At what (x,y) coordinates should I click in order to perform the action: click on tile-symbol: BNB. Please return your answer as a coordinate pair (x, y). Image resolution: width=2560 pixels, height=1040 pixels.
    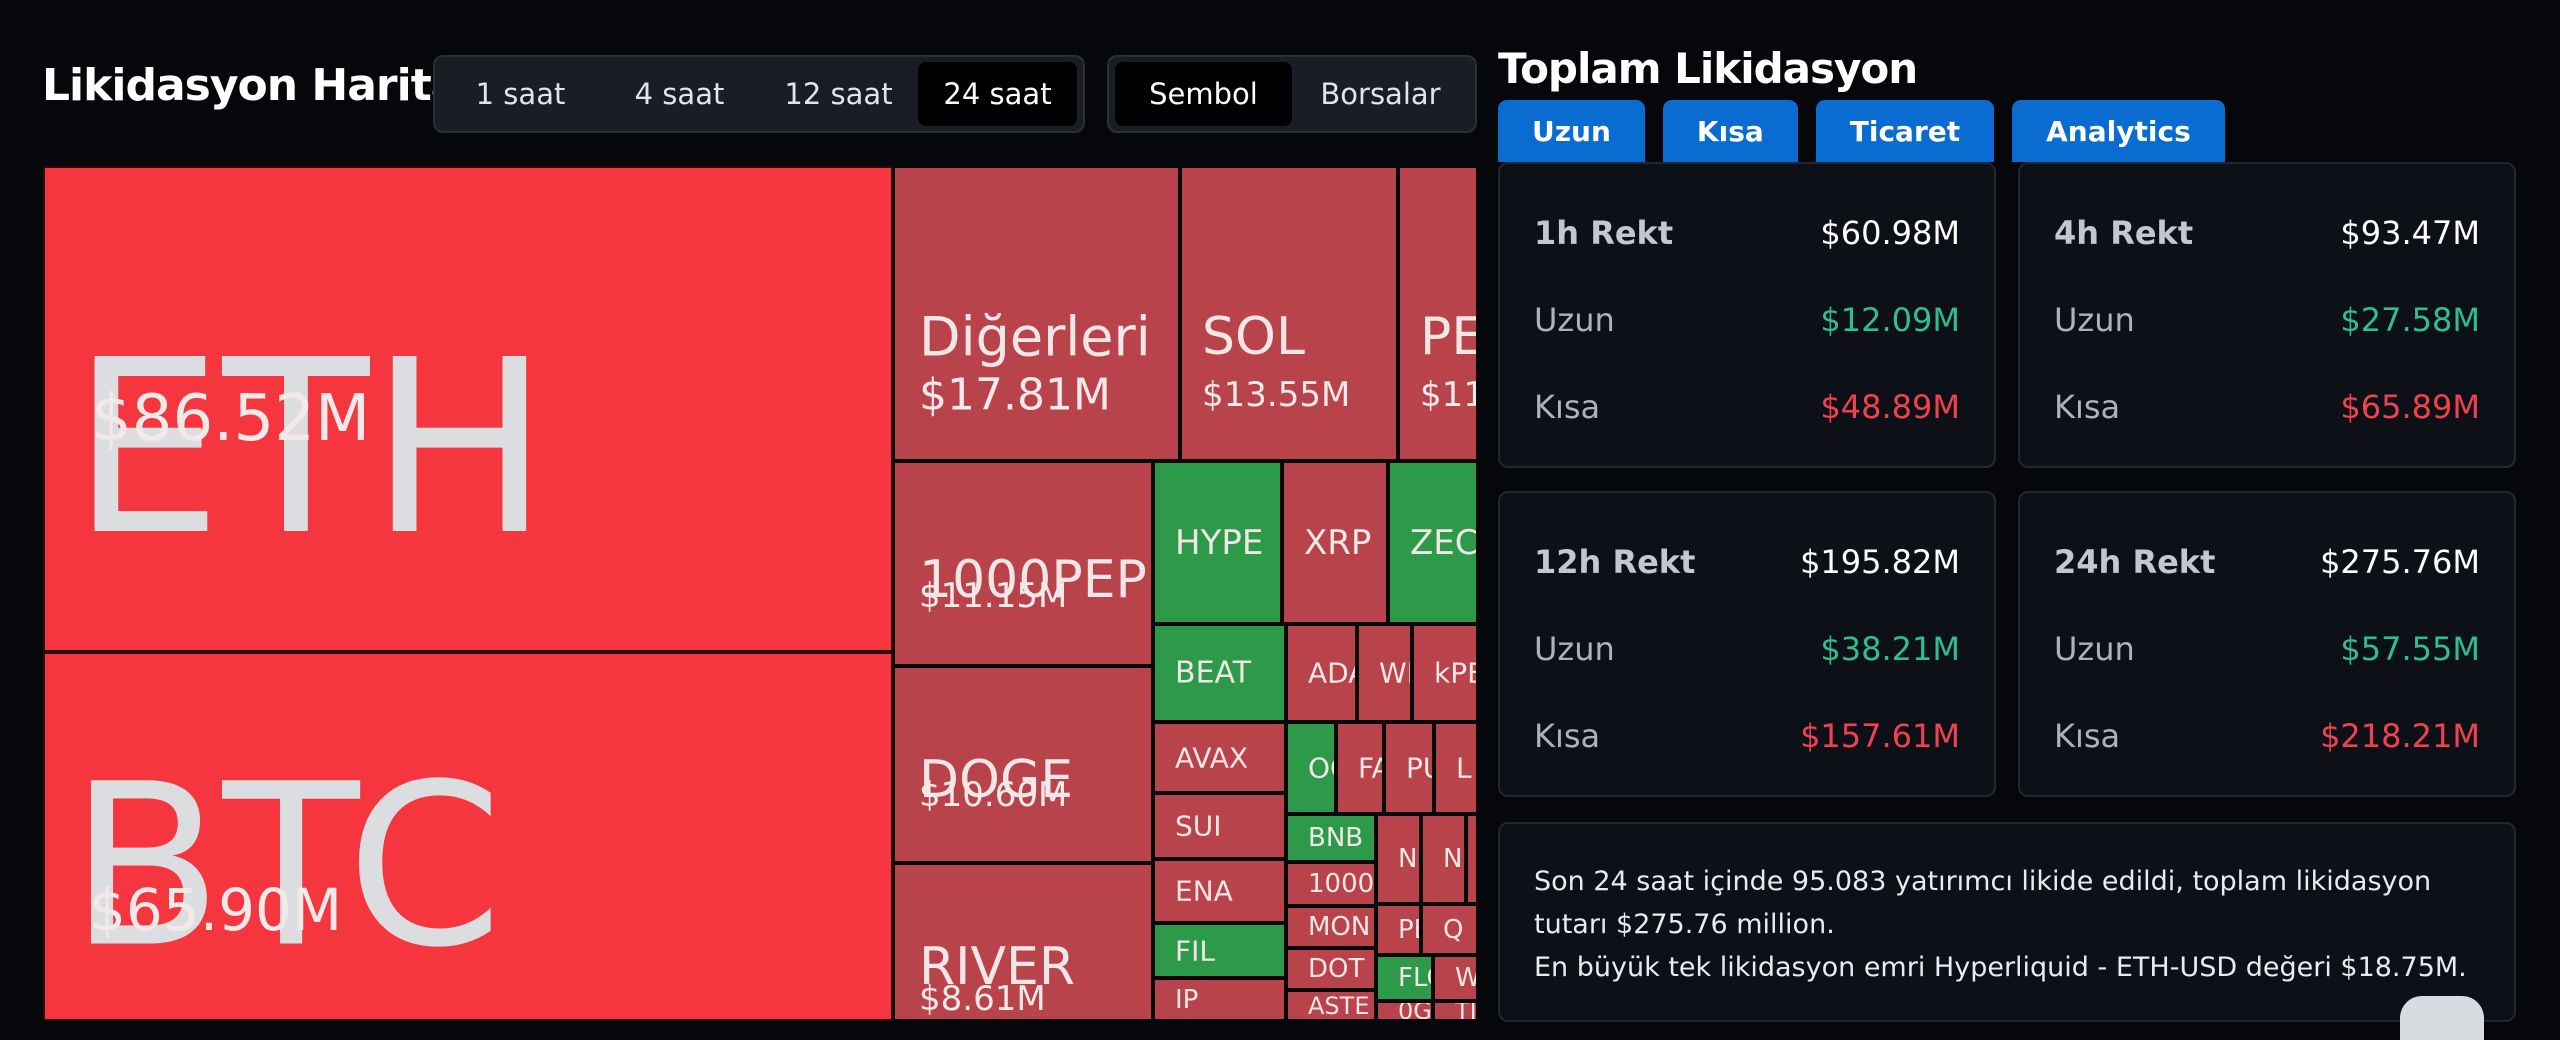
    Looking at the image, I should click on (1336, 838).